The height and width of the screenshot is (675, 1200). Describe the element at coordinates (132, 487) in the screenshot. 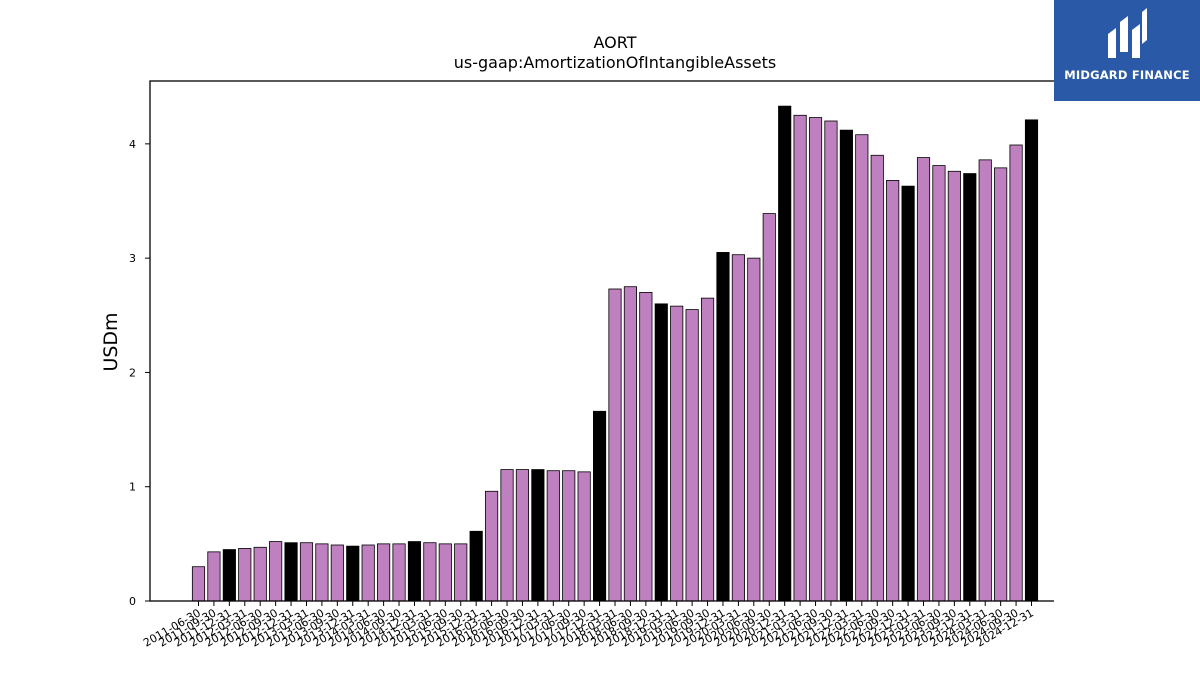

I see `y-tick-label: 1` at that location.